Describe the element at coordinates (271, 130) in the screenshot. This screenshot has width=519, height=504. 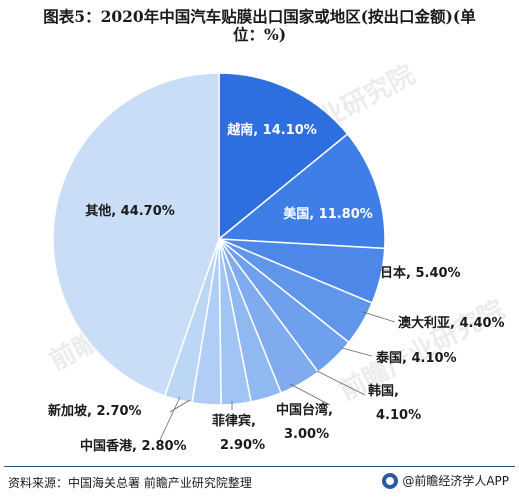
I see `slice-label: 越南, 14.10%` at that location.